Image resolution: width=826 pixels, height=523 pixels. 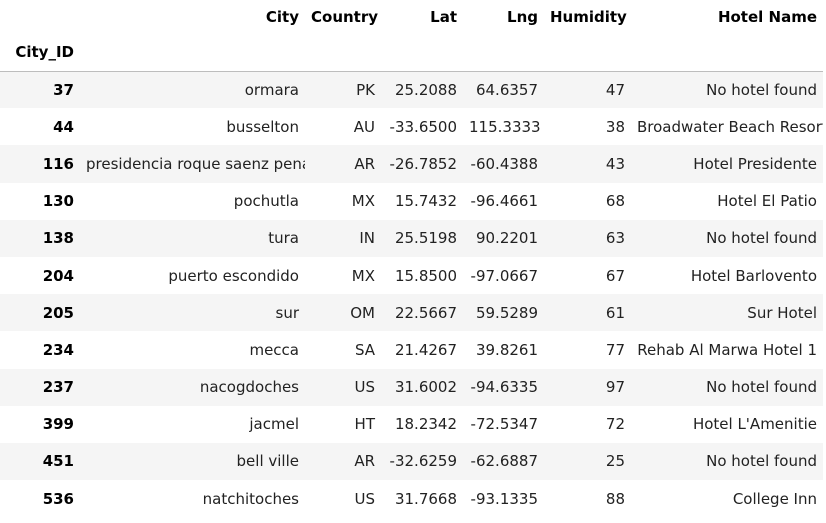 What do you see at coordinates (504, 424) in the screenshot?
I see `cell-lng: -72.5347` at bounding box center [504, 424].